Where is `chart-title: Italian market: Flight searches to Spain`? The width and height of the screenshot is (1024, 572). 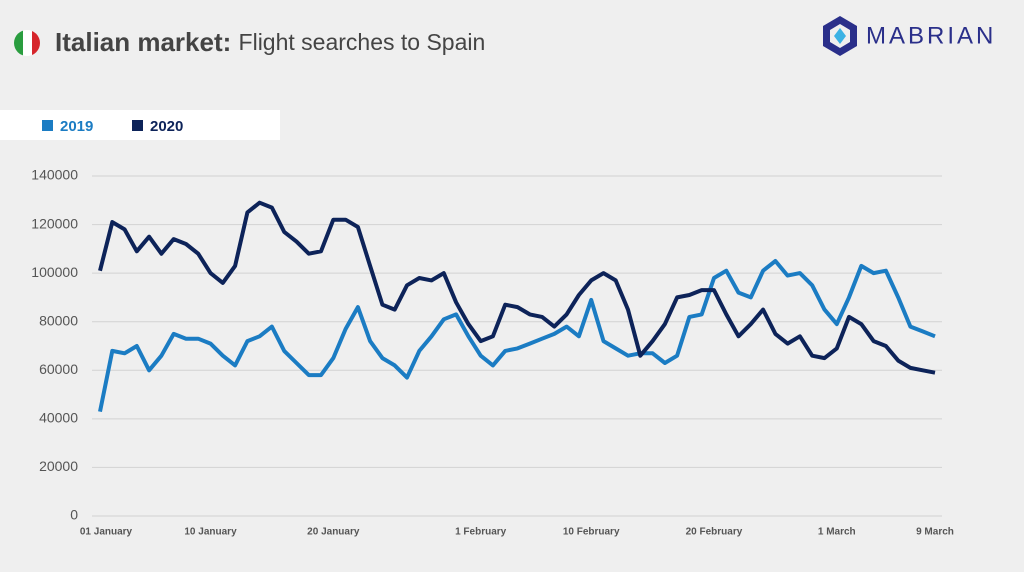
chart-title: Italian market: Flight searches to Spain is located at coordinates (270, 42).